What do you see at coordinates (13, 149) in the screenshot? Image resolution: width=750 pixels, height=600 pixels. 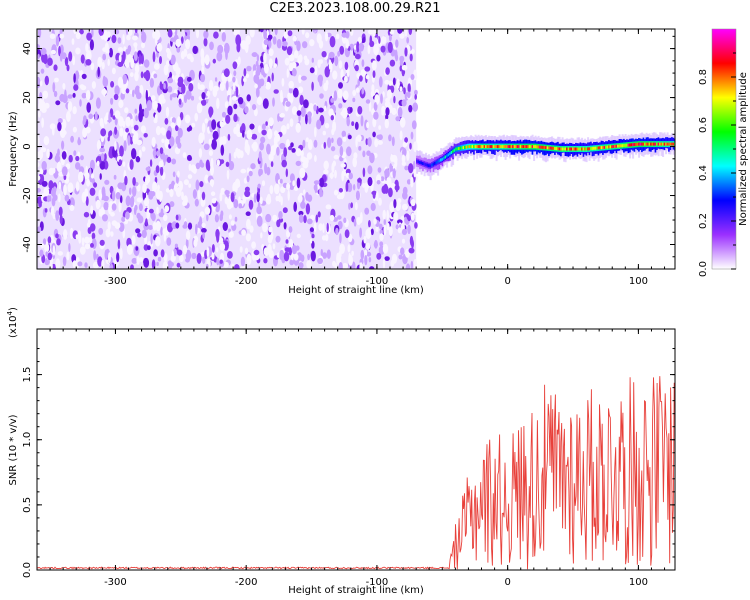 I see `spectrogram-y-label: Frequency (Hz)` at bounding box center [13, 149].